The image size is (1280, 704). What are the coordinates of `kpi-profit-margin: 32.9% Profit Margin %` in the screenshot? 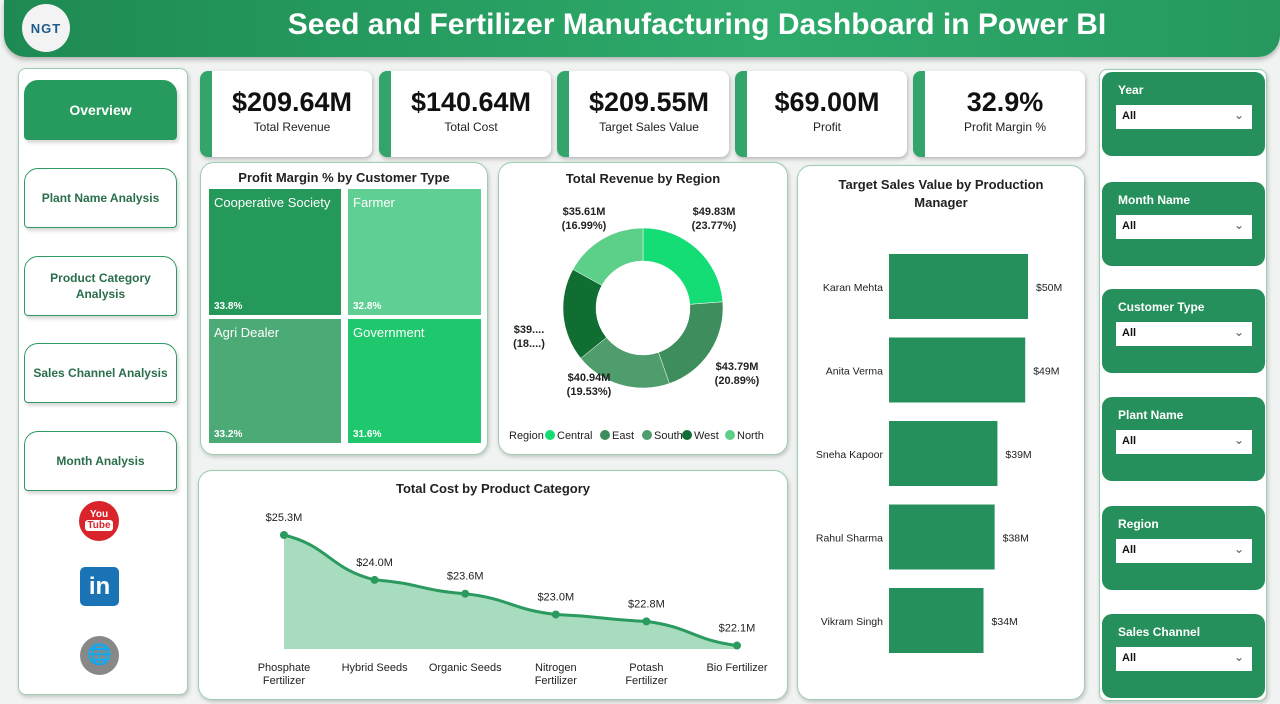 It's located at (999, 114).